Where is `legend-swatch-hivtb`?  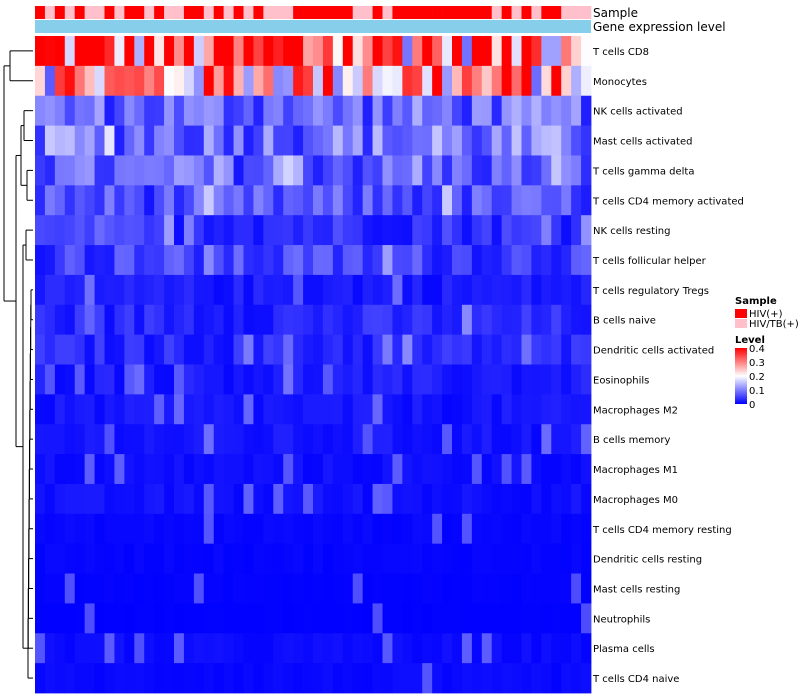
legend-swatch-hivtb is located at coordinates (741, 323).